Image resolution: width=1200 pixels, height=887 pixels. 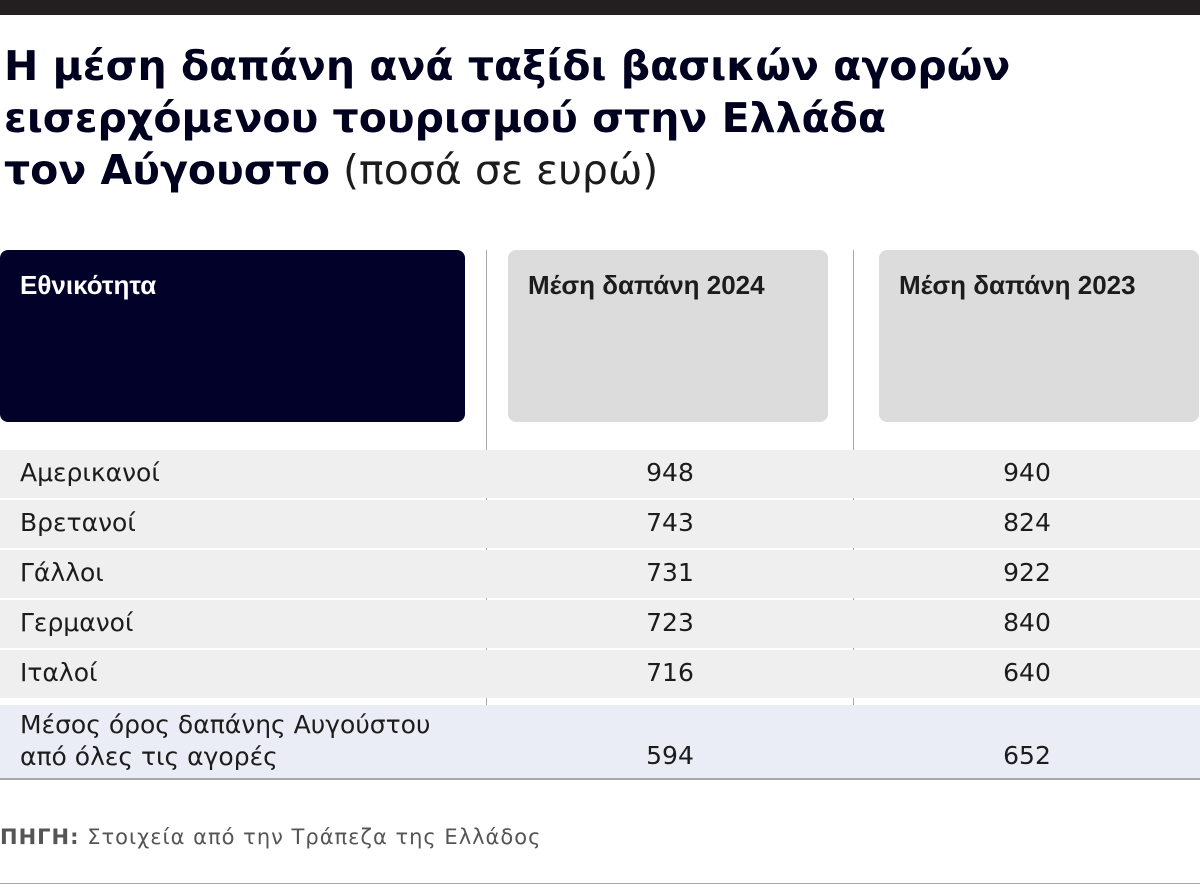 What do you see at coordinates (600, 674) in the screenshot?
I see `table-row: Ιταλοί 716 640` at bounding box center [600, 674].